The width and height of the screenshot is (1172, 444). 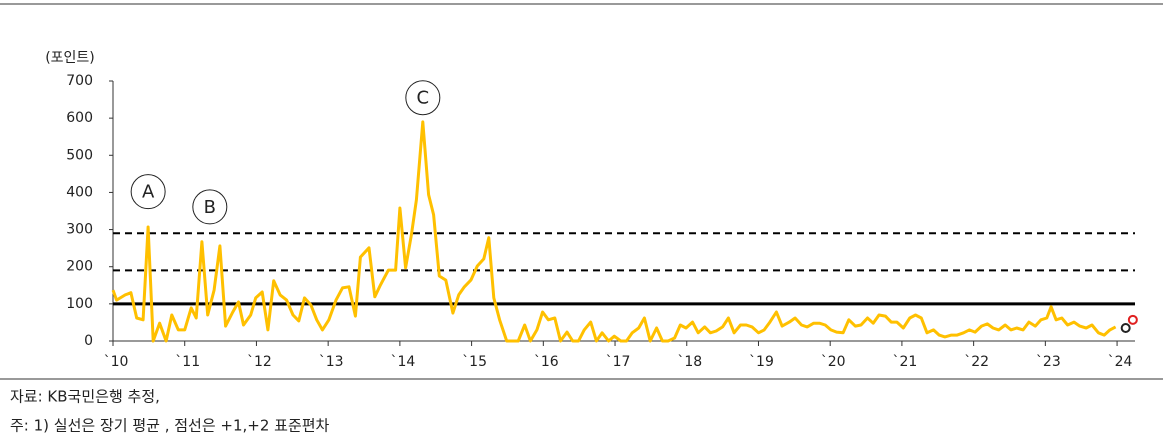 I want to click on y-tick-label: 500, so click(x=79, y=155).